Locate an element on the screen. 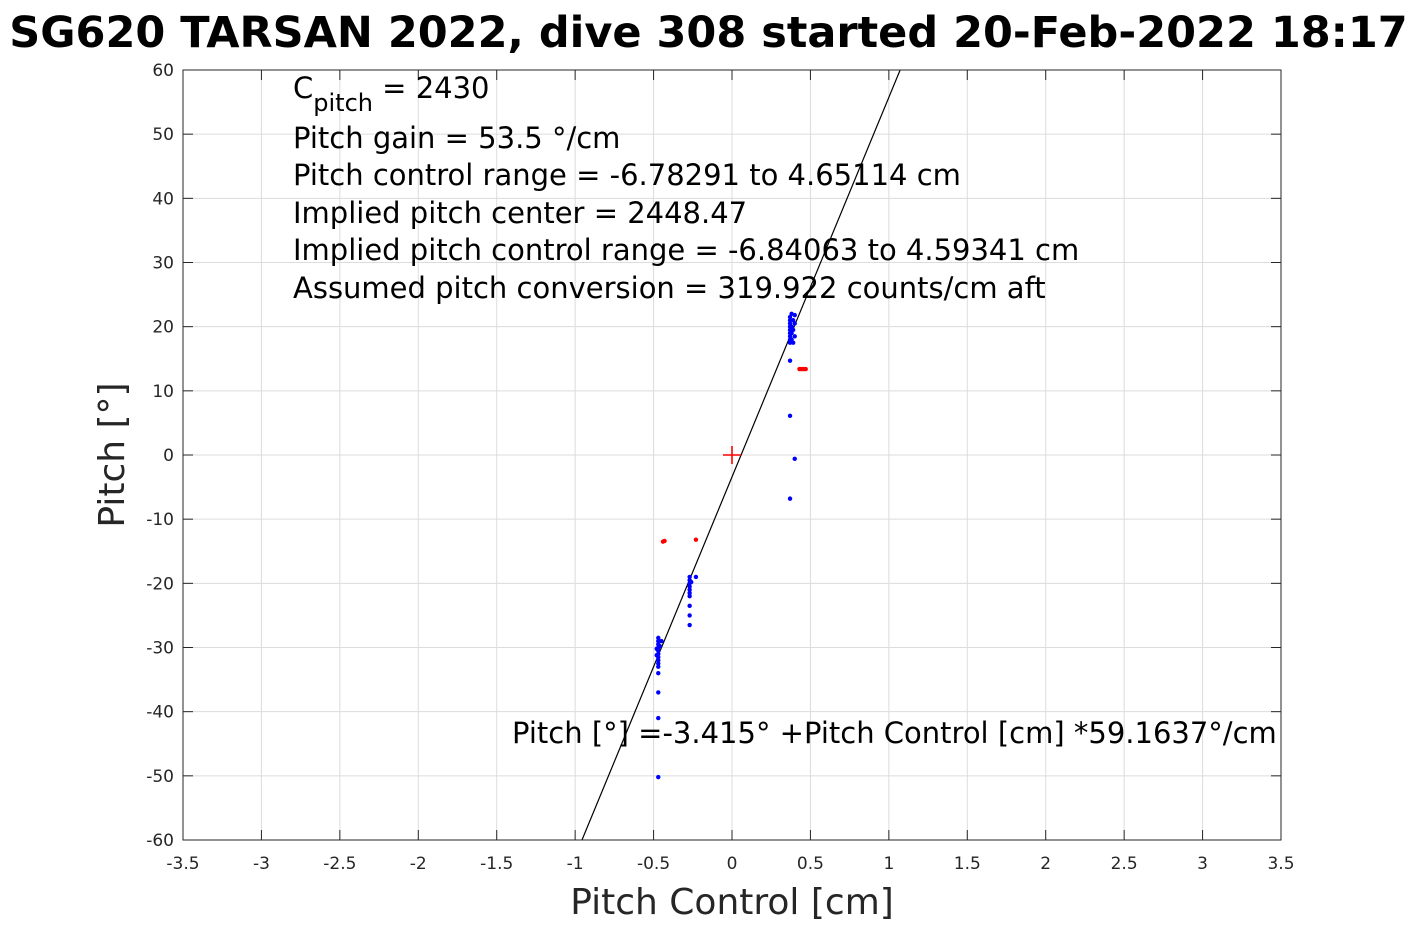 This screenshot has height=945, width=1417. x-tick-label: 1 is located at coordinates (888, 864).